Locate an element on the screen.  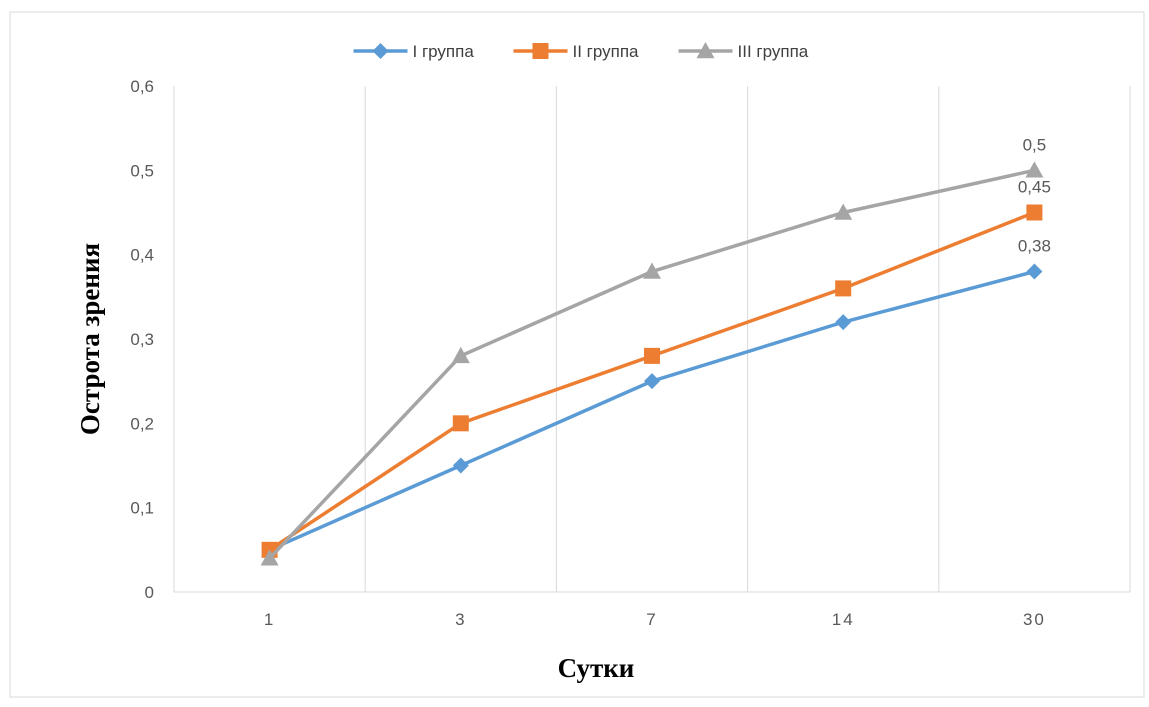
legend-item: III группа is located at coordinates (743, 51).